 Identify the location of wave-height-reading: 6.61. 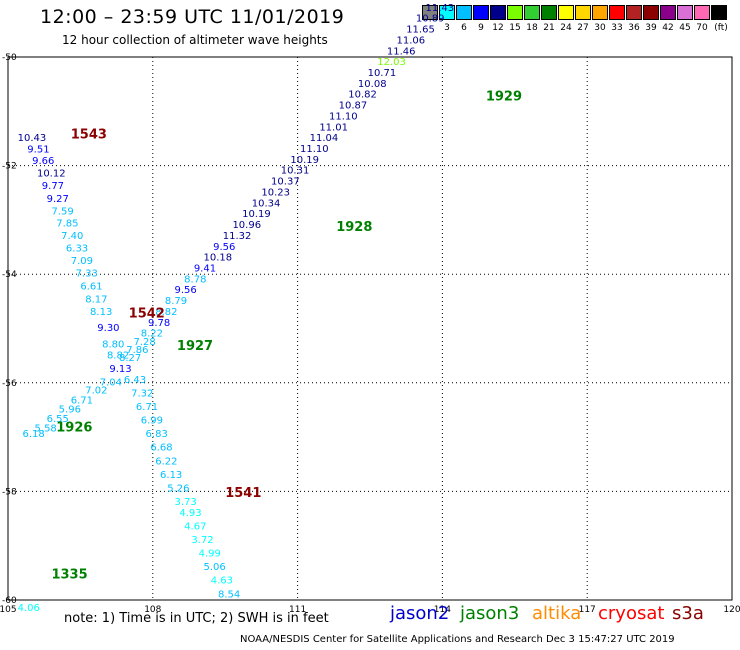
(91, 286).